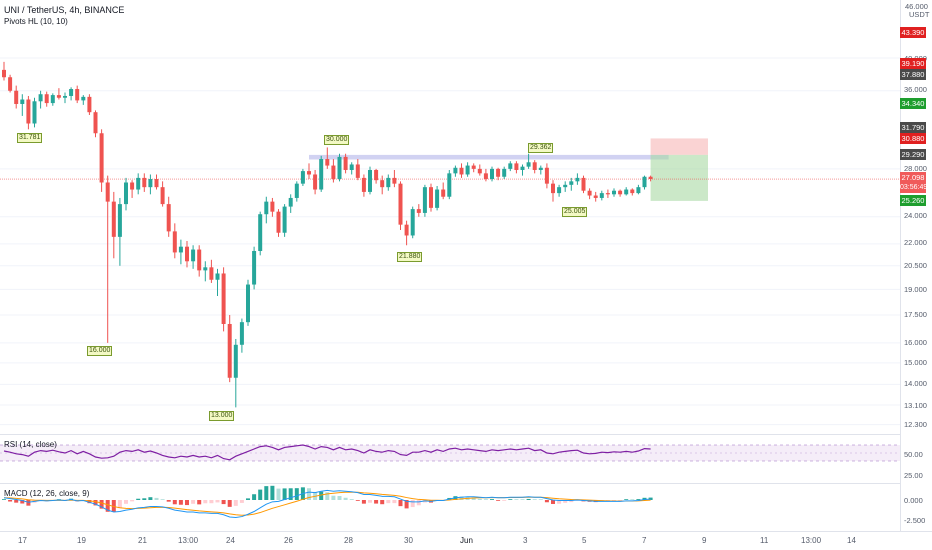 This screenshot has height=550, width=932. I want to click on time-axis-label: Jun, so click(466, 540).